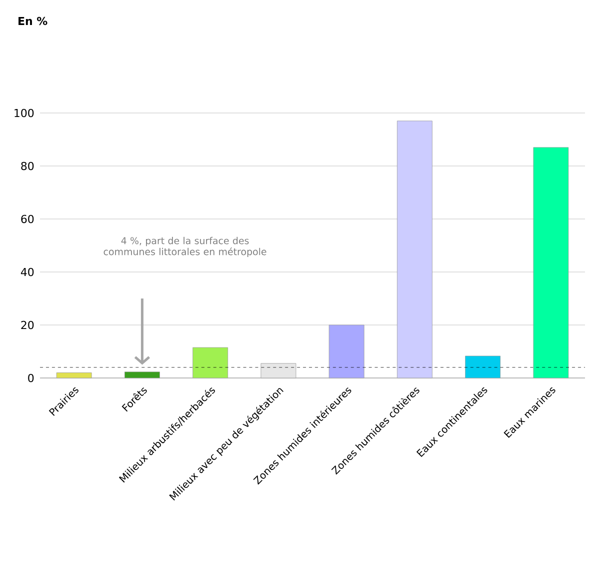  Describe the element at coordinates (31, 378) in the screenshot. I see `y-tick-label: 0` at that location.